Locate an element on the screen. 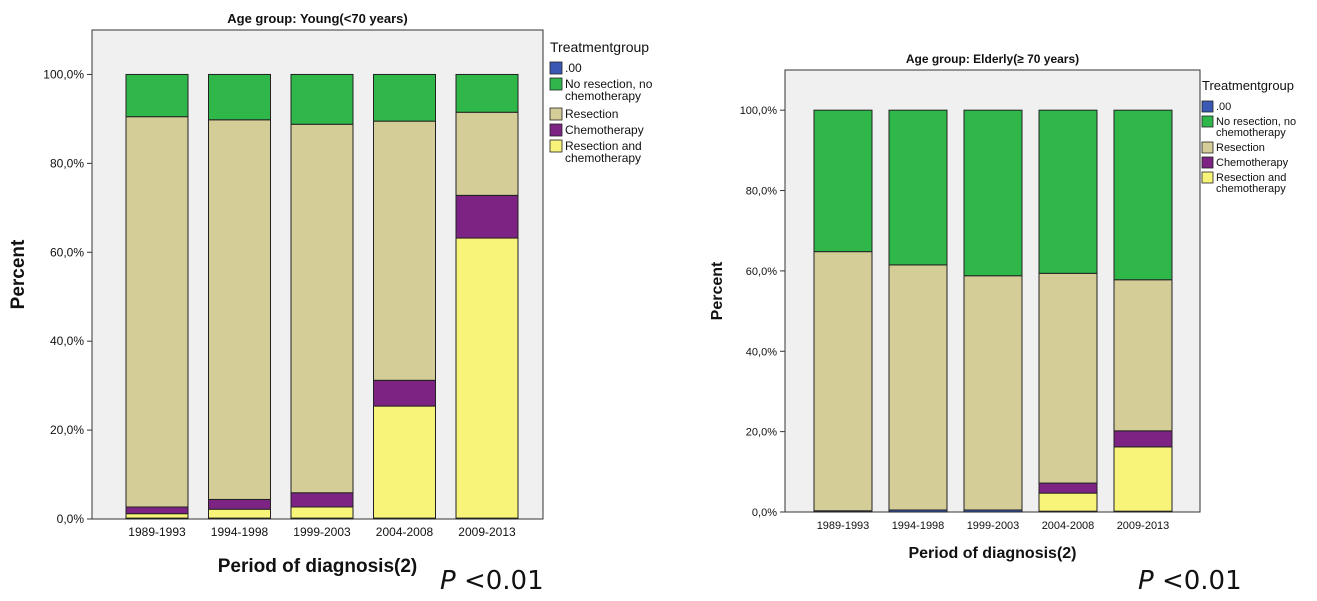 The height and width of the screenshot is (601, 1317). young-y-tick-label: 60,0% is located at coordinates (67, 252).